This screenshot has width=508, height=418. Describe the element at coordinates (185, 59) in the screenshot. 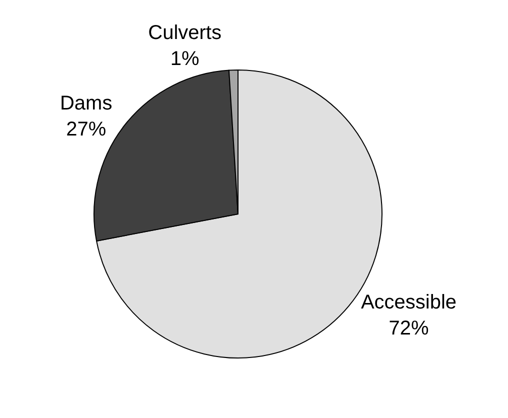

I see `data-label: 1%` at that location.